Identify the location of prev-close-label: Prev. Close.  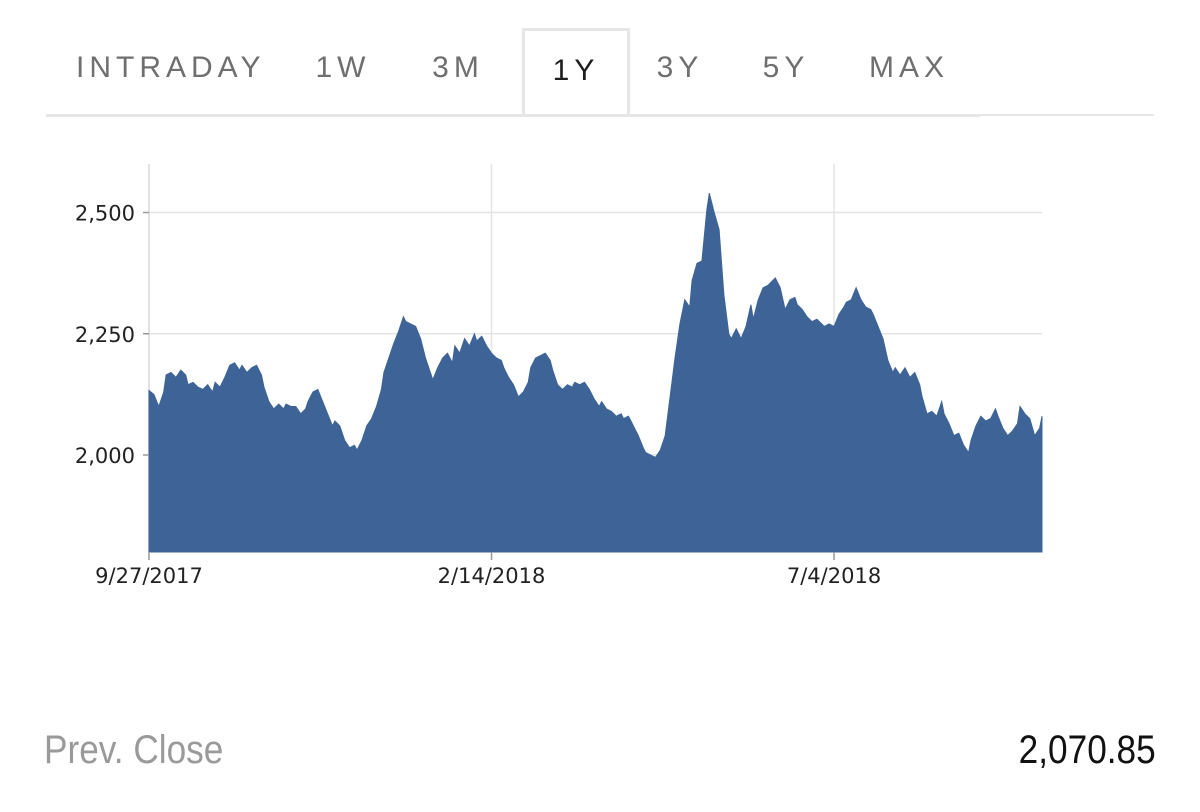
(134, 750).